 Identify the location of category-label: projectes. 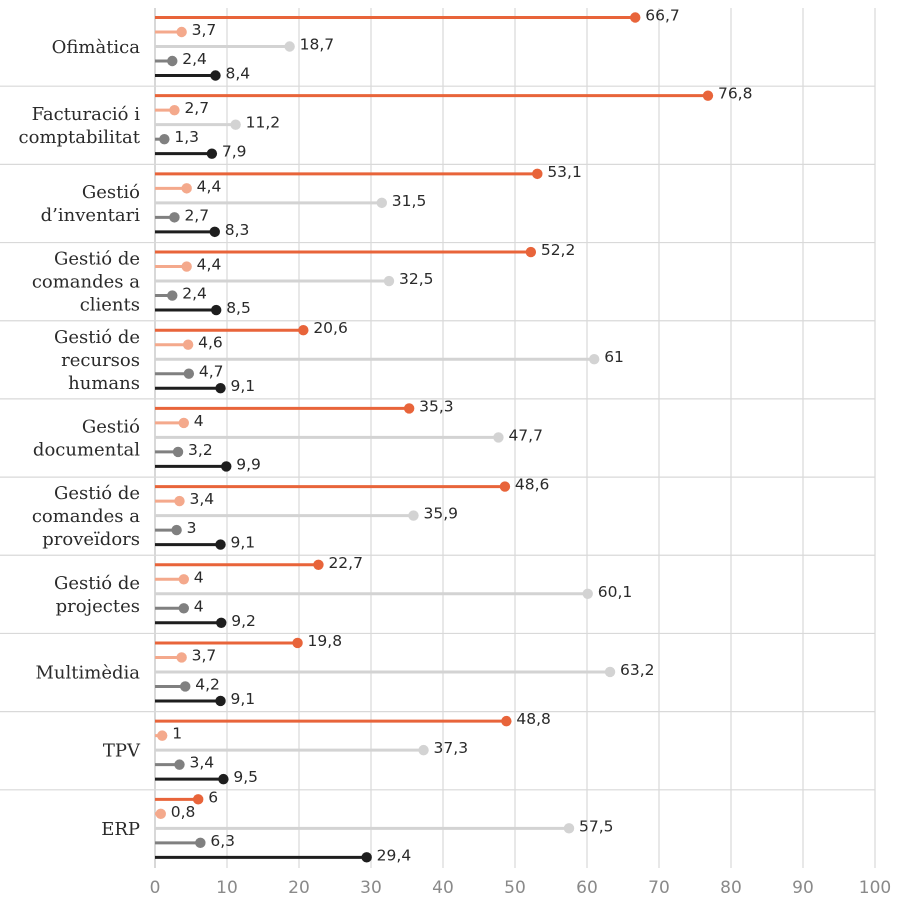
(98, 606).